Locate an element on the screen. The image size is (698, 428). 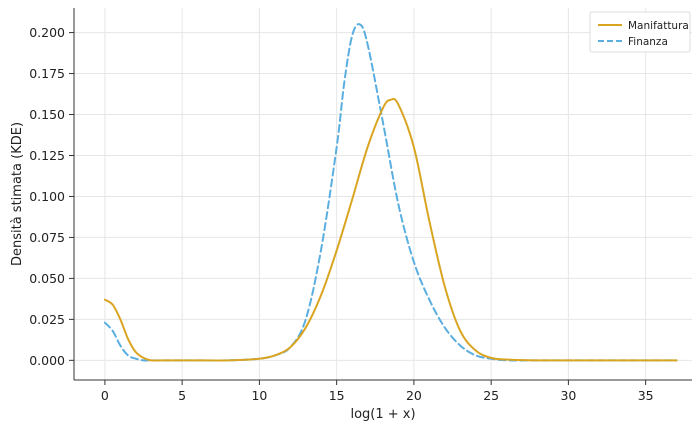
x-tick-label: 15 is located at coordinates (337, 395).